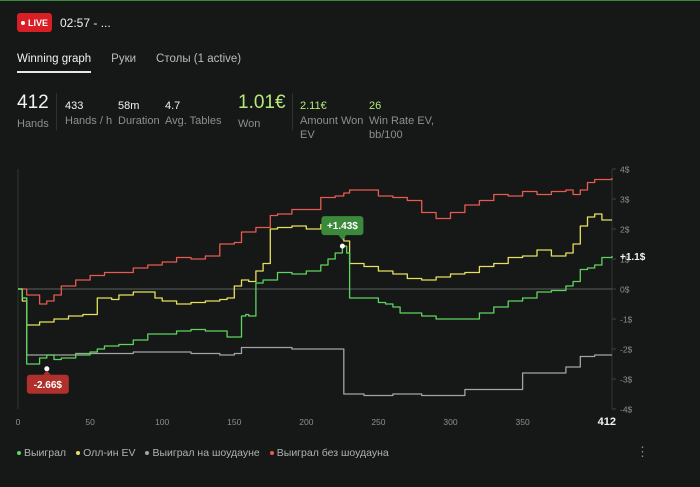  Describe the element at coordinates (33, 124) in the screenshot. I see `stat-hands-label: Hands` at that location.